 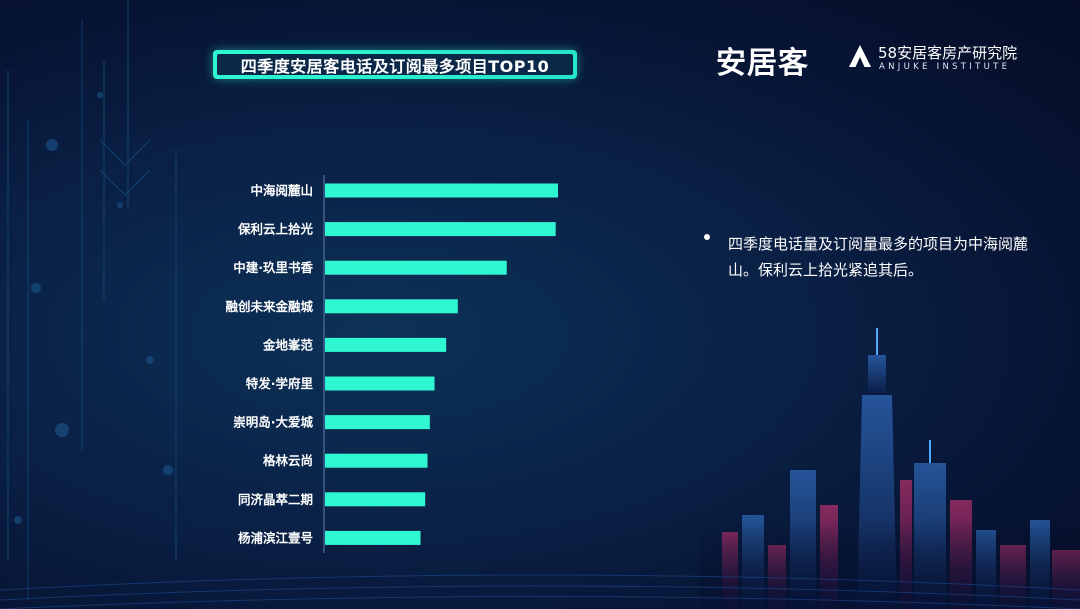 What do you see at coordinates (275, 499) in the screenshot?
I see `category-label: 同济晶萃二期` at bounding box center [275, 499].